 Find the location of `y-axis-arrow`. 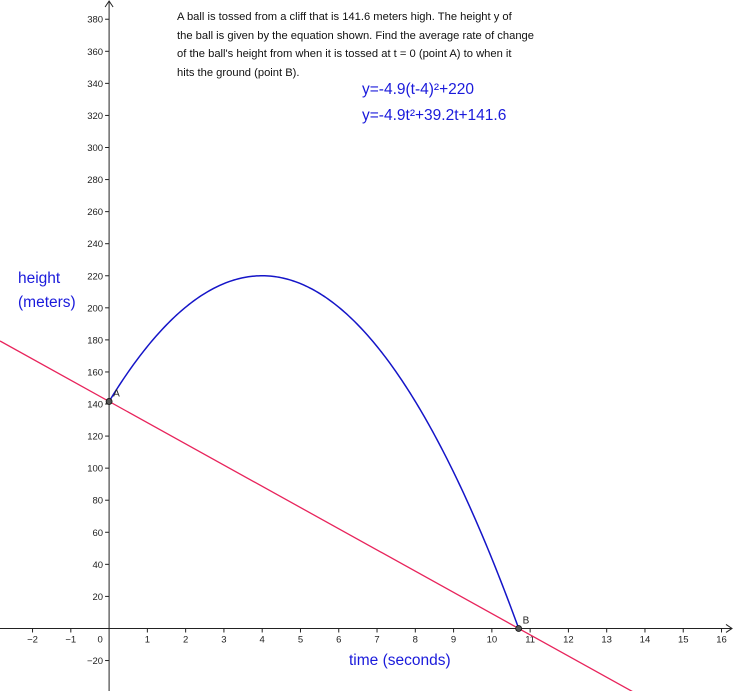

y-axis-arrow is located at coordinates (109, 4).